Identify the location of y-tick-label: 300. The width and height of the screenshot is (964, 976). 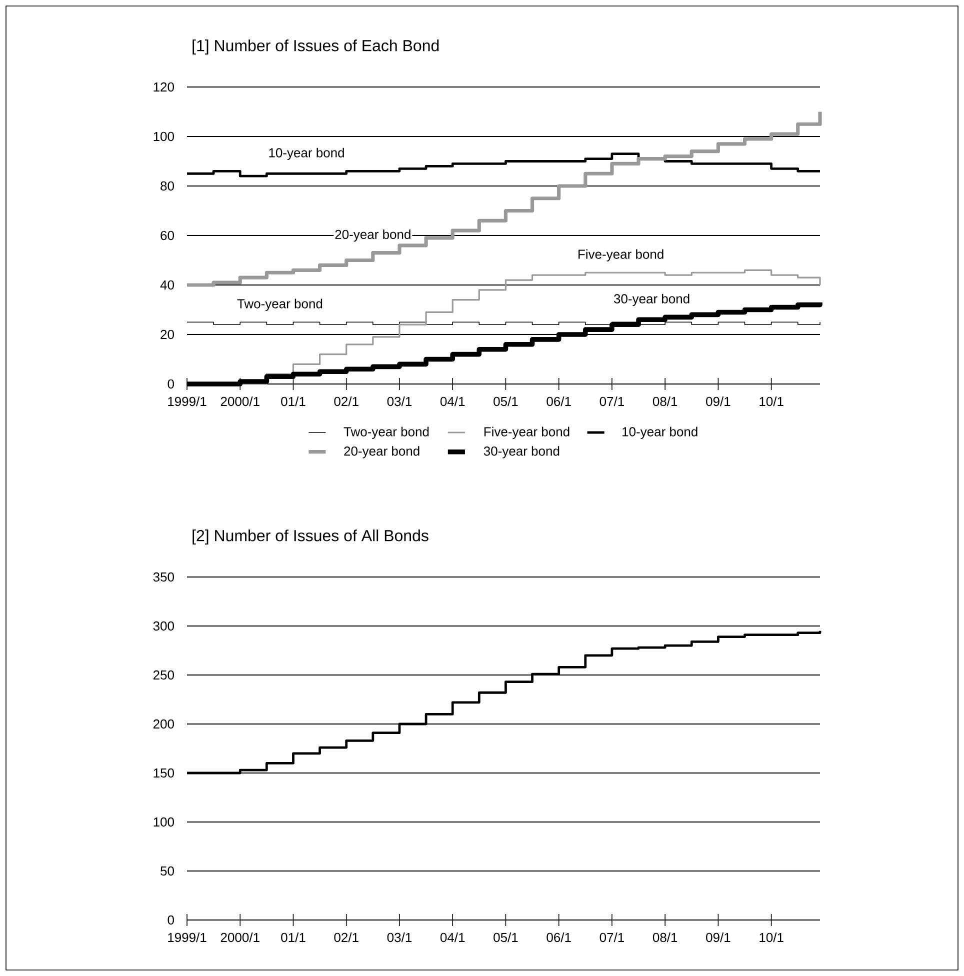
(163, 626).